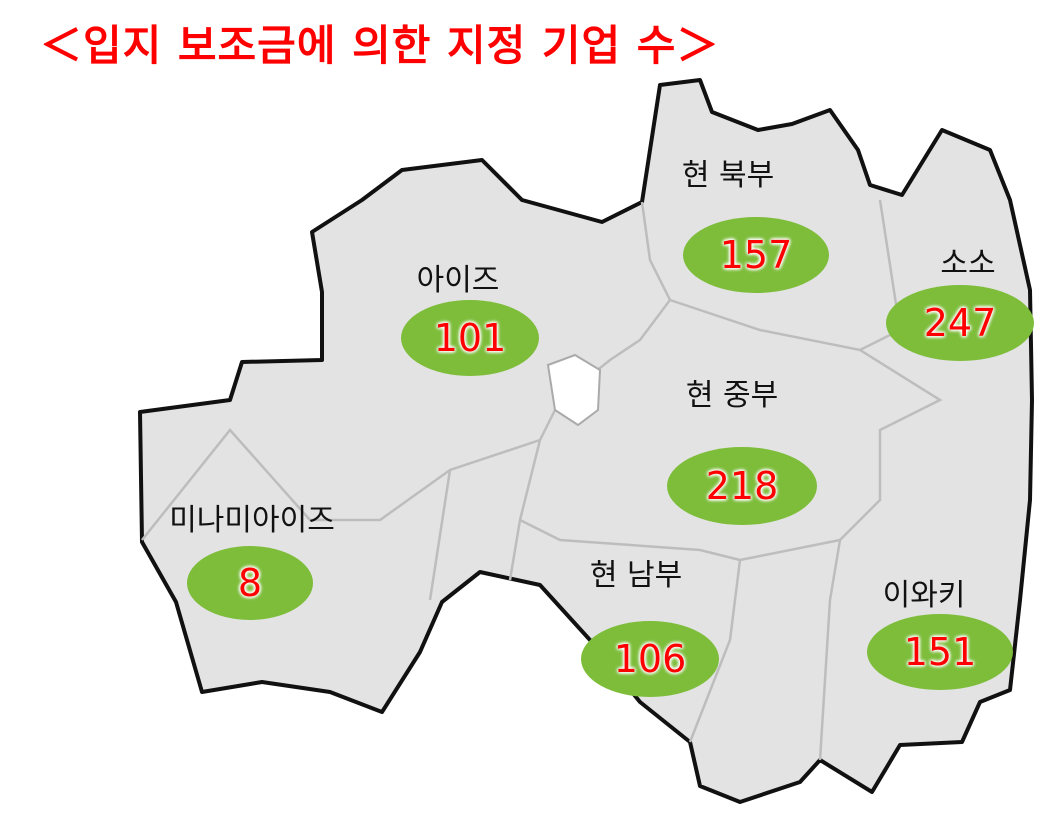 The height and width of the screenshot is (824, 1064). I want to click on excluded-area, so click(574, 390).